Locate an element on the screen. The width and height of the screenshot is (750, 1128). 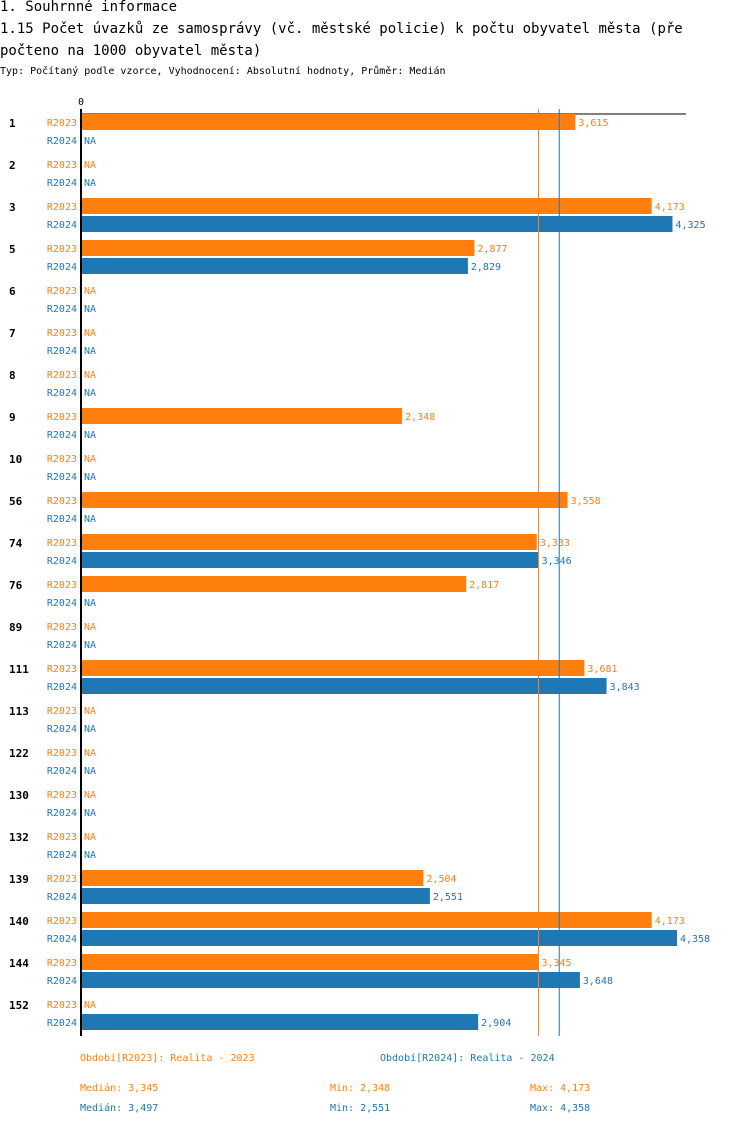
category-label: 132 is located at coordinates (19, 837).